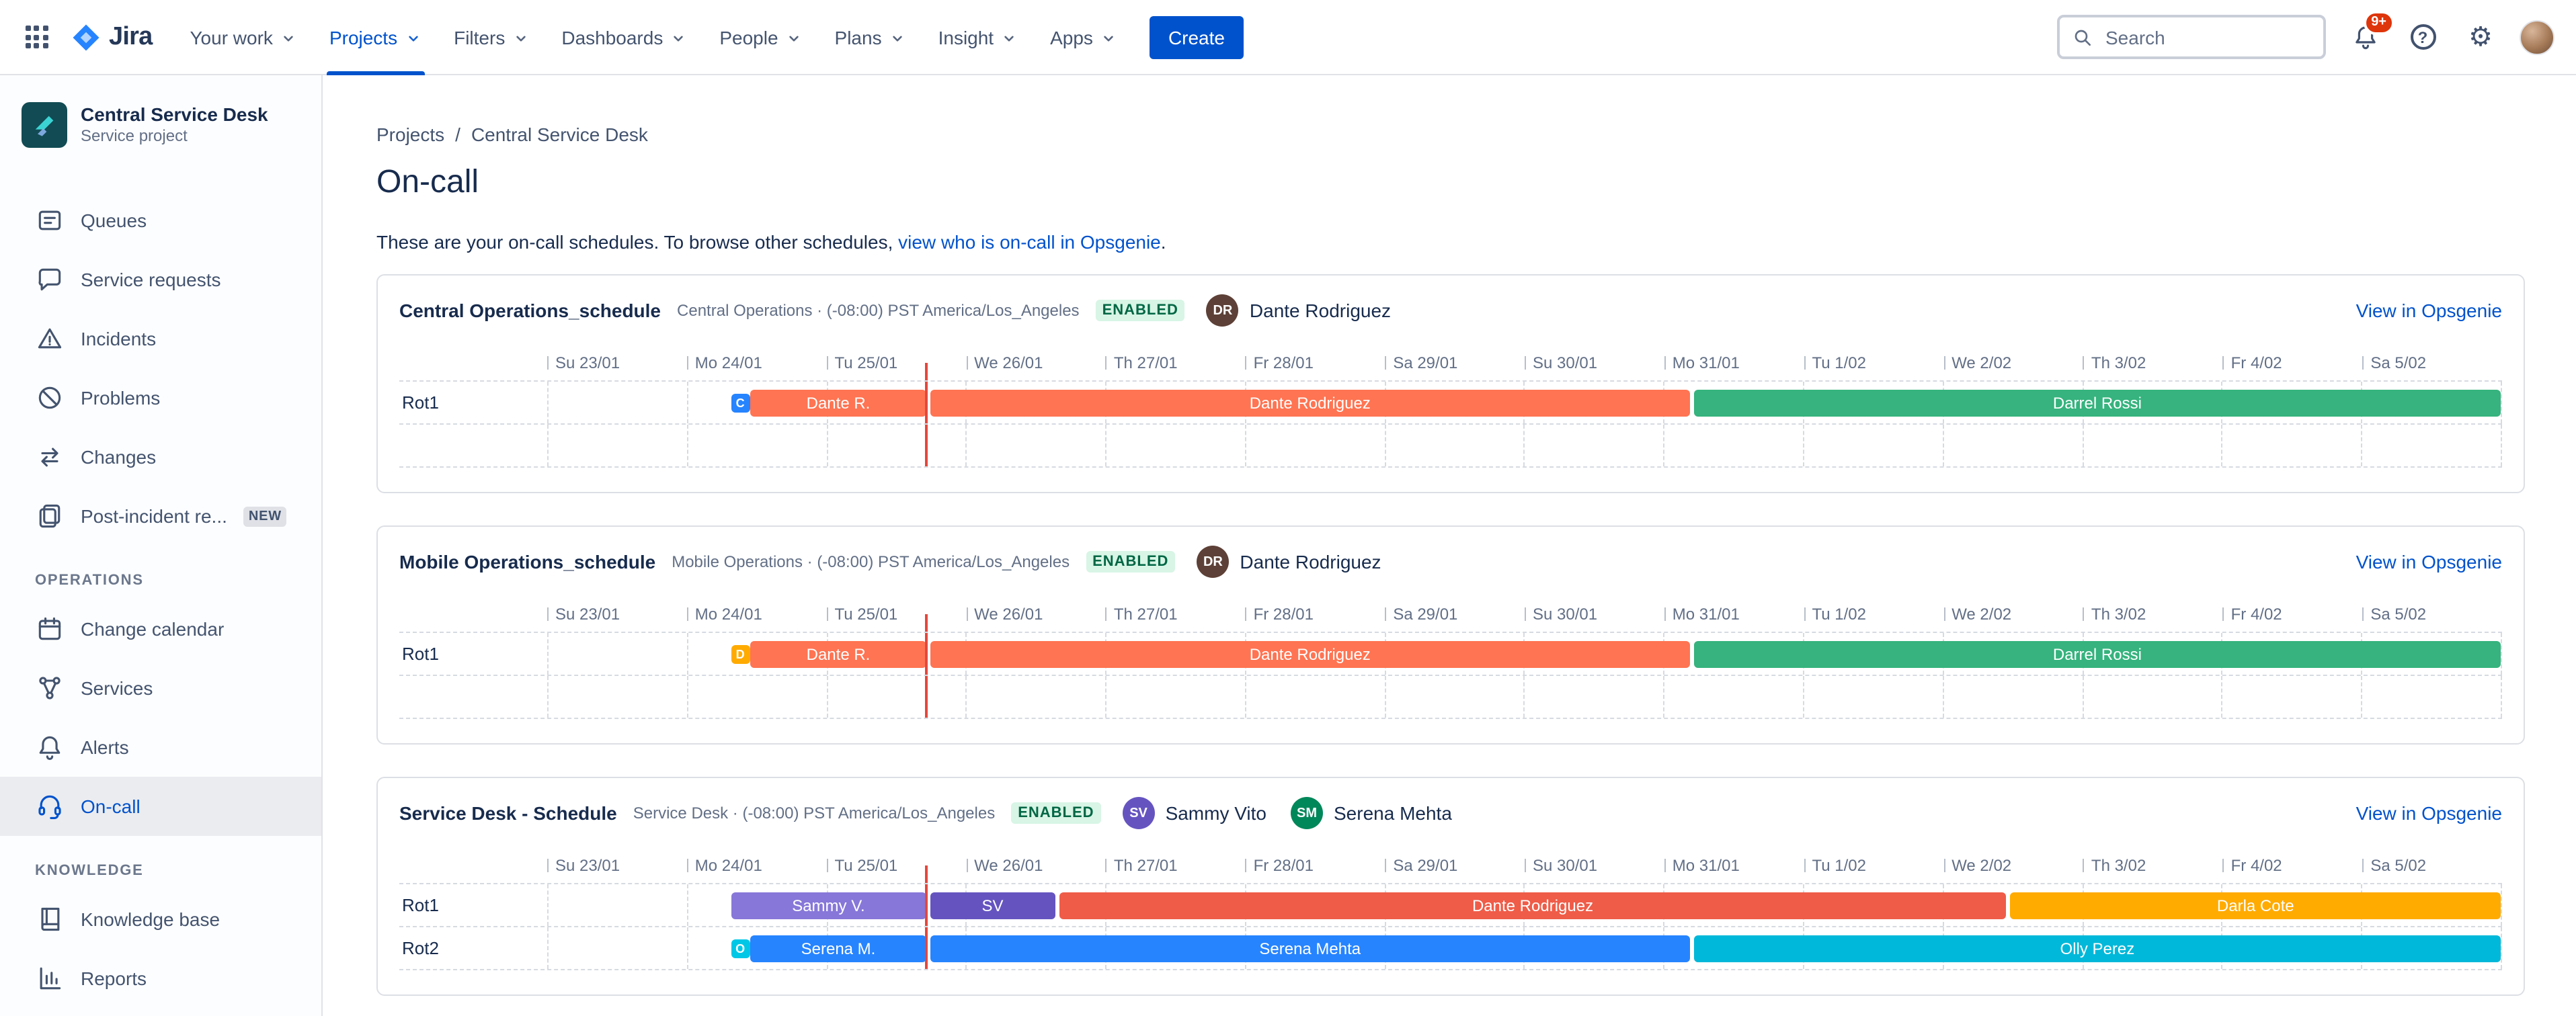 Image resolution: width=2576 pixels, height=1016 pixels. I want to click on sidebar-item-problems: Problems, so click(160, 397).